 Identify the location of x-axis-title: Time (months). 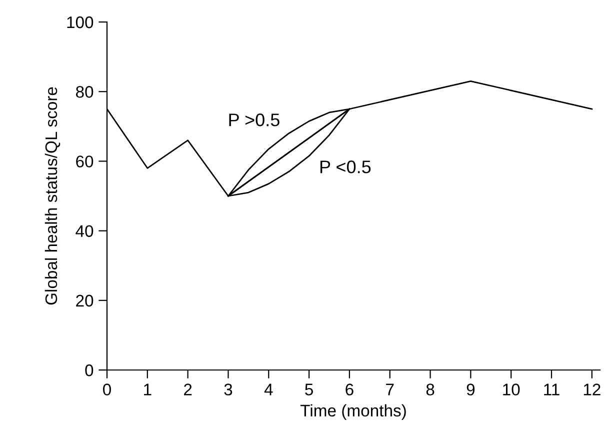
(353, 412).